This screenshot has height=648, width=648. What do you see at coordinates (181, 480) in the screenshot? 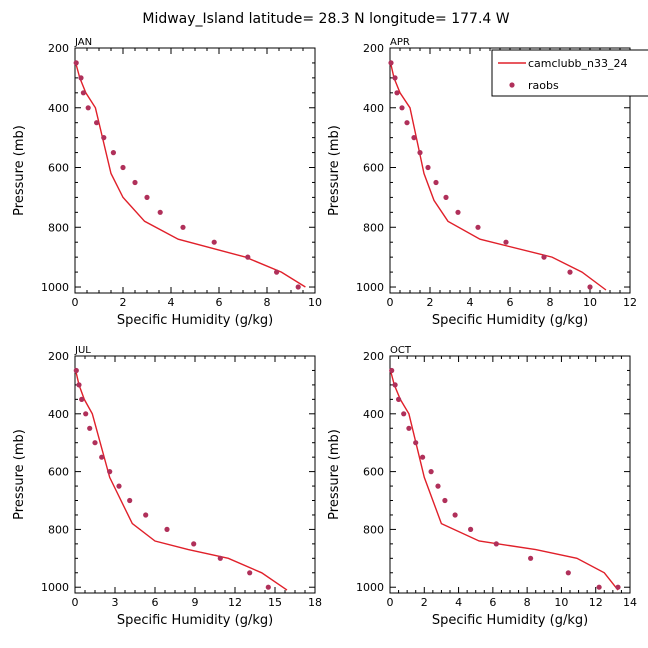
I see `model-line-jul` at bounding box center [181, 480].